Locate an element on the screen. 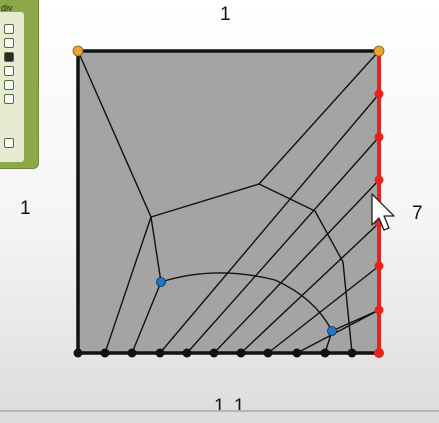  bottom-edge-vertices is located at coordinates (215, 353).